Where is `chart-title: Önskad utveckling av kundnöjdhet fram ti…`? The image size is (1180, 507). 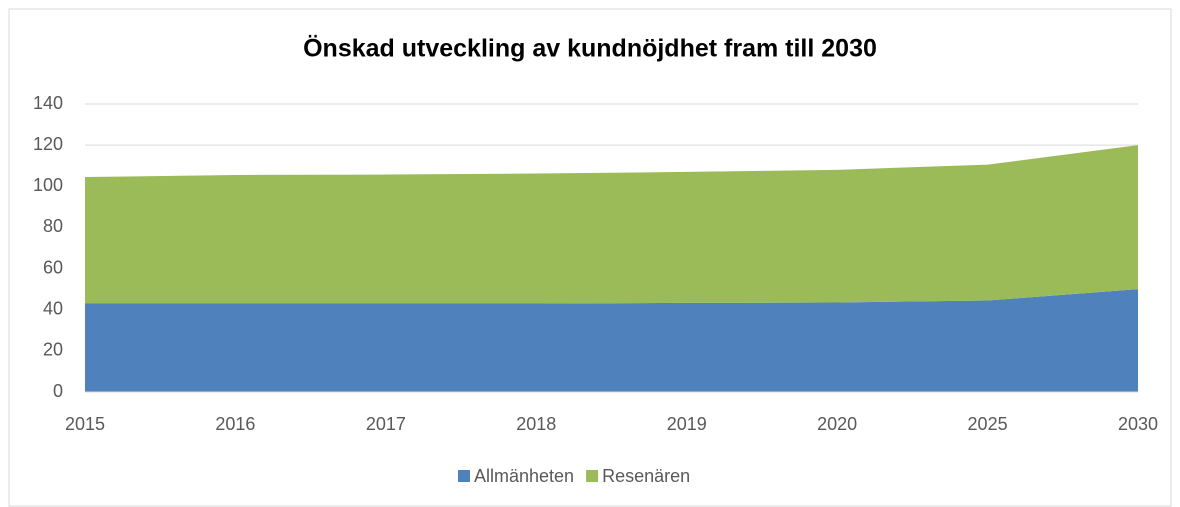 chart-title: Önskad utveckling av kundnöjdhet fram ti… is located at coordinates (590, 48).